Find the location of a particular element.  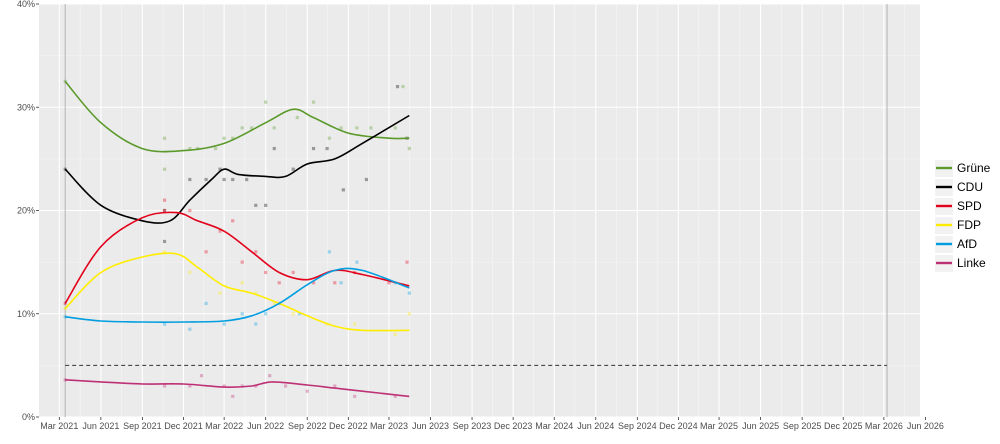

x-tick-label: Mar 2022 is located at coordinates (224, 426).